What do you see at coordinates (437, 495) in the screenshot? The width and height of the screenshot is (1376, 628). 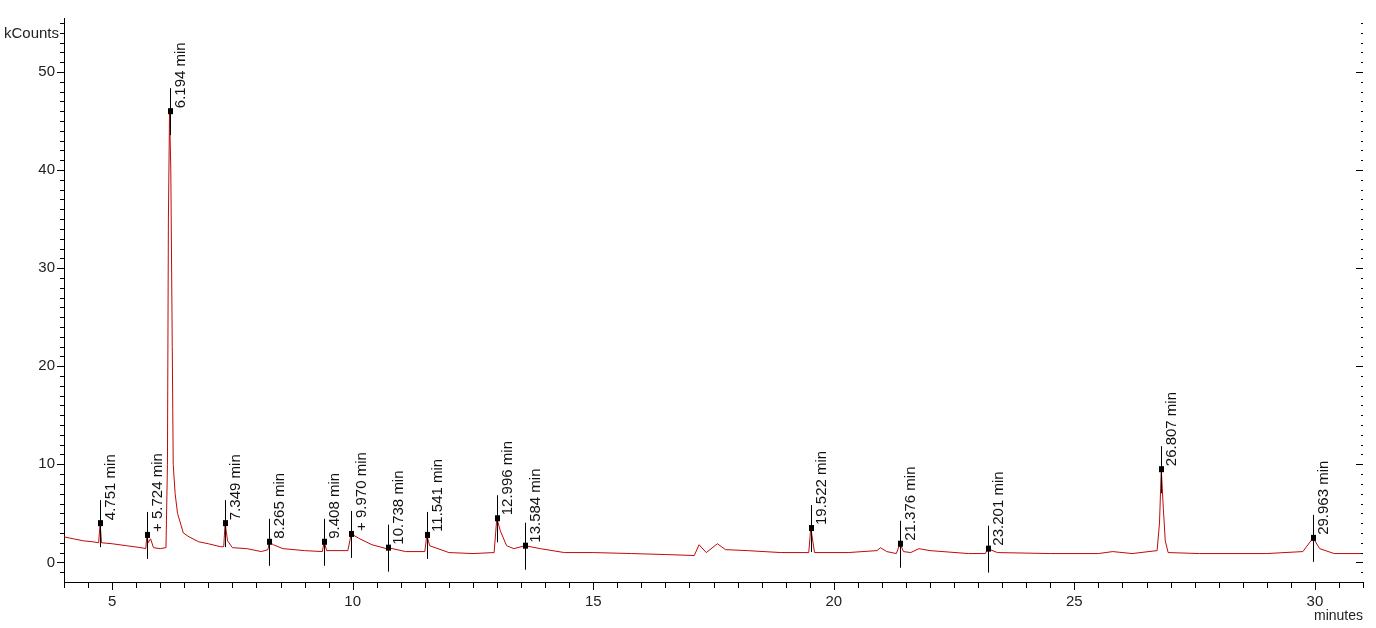 I see `annotation: 11.541 min` at bounding box center [437, 495].